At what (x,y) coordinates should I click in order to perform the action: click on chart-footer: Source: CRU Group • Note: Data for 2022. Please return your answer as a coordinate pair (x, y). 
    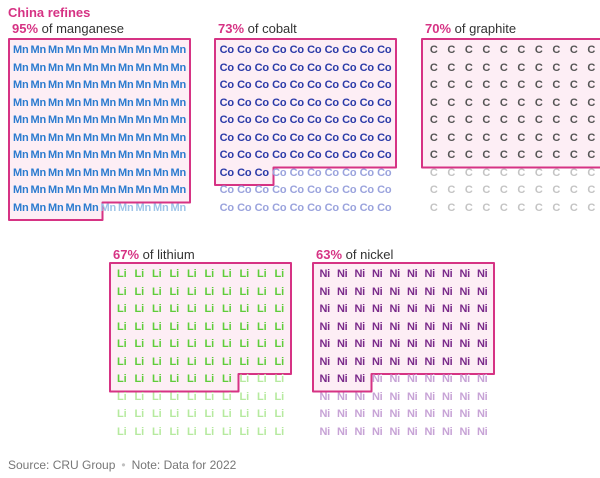
    Looking at the image, I should click on (122, 465).